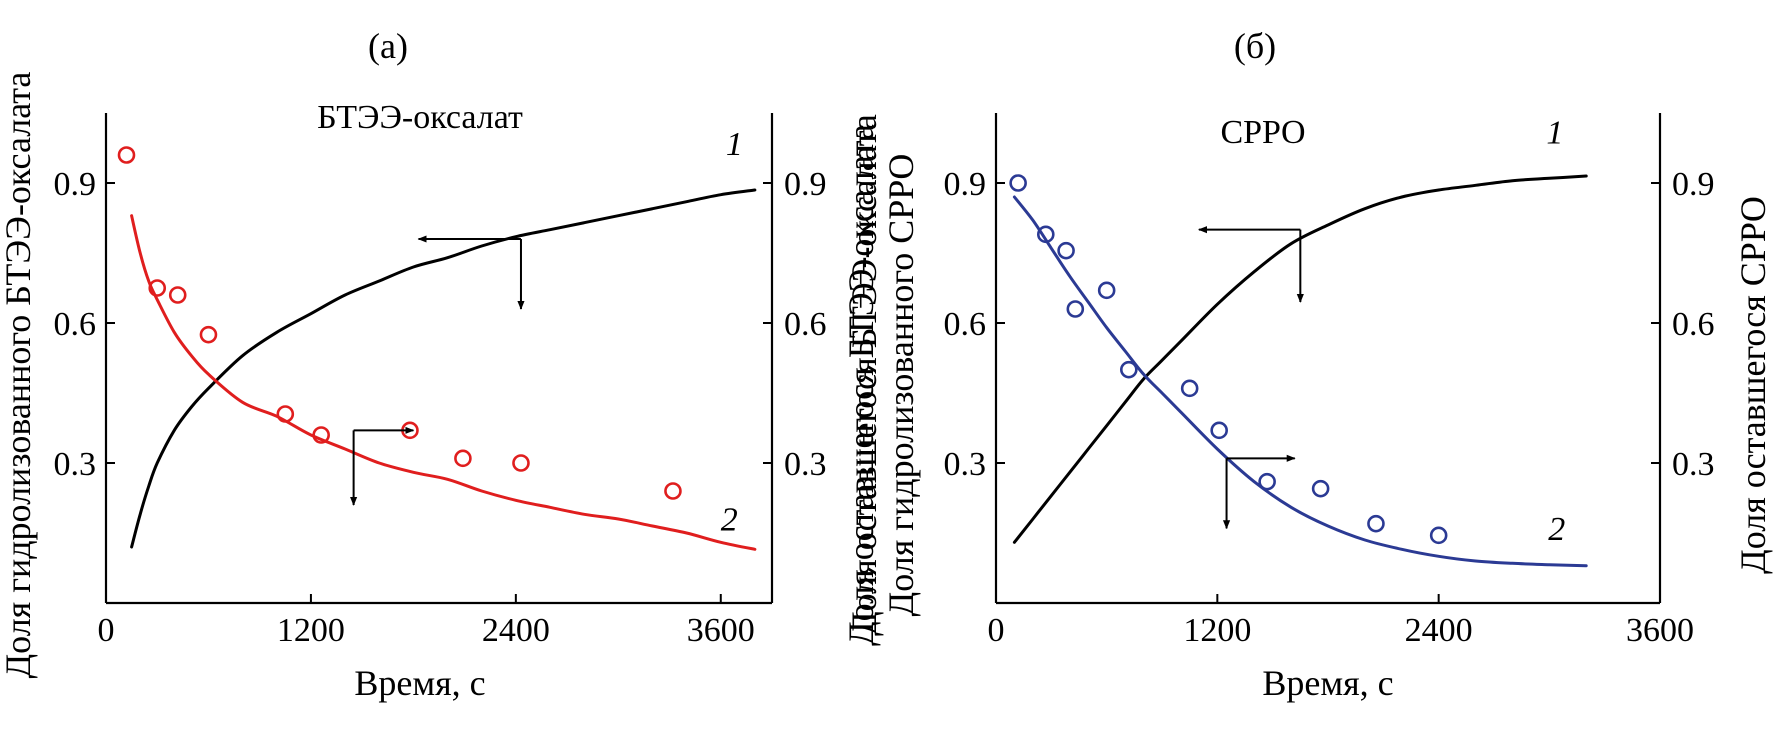 The image size is (1774, 753). What do you see at coordinates (1262, 132) in the screenshot?
I see `panel-title-b: CPPO` at bounding box center [1262, 132].